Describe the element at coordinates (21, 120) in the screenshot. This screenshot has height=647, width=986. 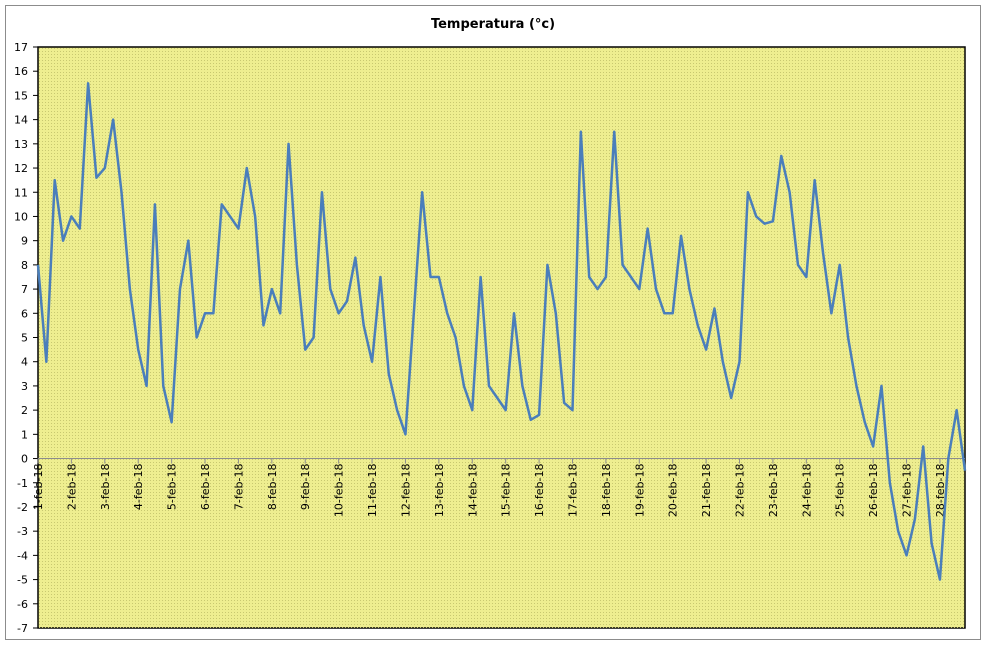
I see `y-tick-label: 14` at that location.